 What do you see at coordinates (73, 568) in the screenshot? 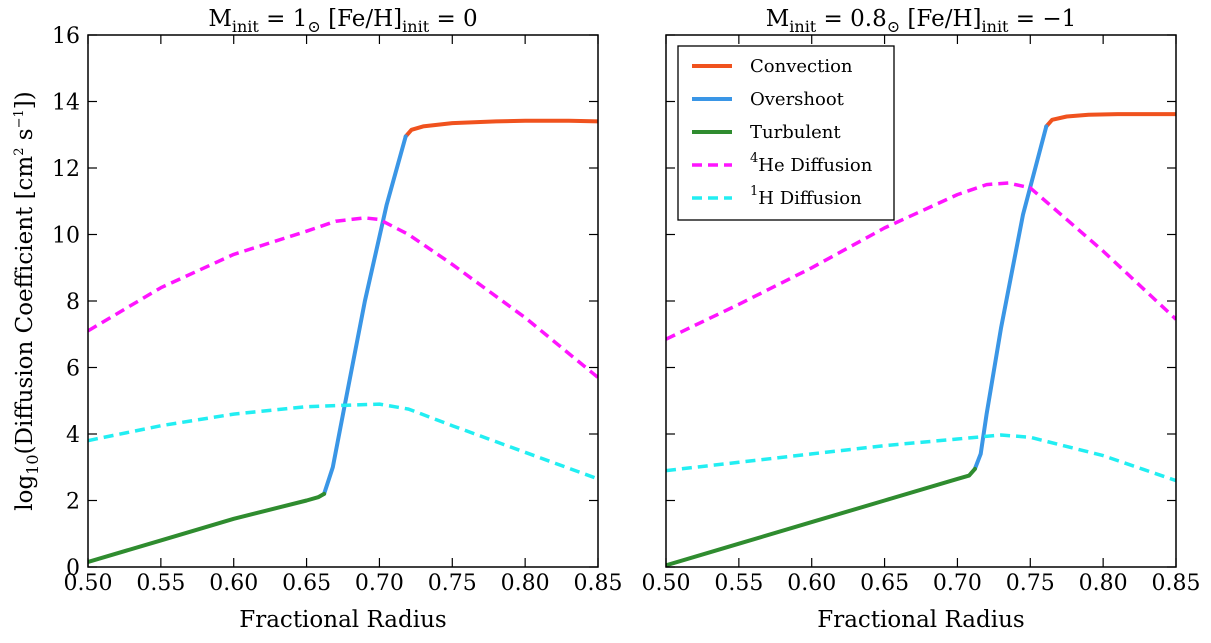
I see `y-tick-label: 0` at bounding box center [73, 568].